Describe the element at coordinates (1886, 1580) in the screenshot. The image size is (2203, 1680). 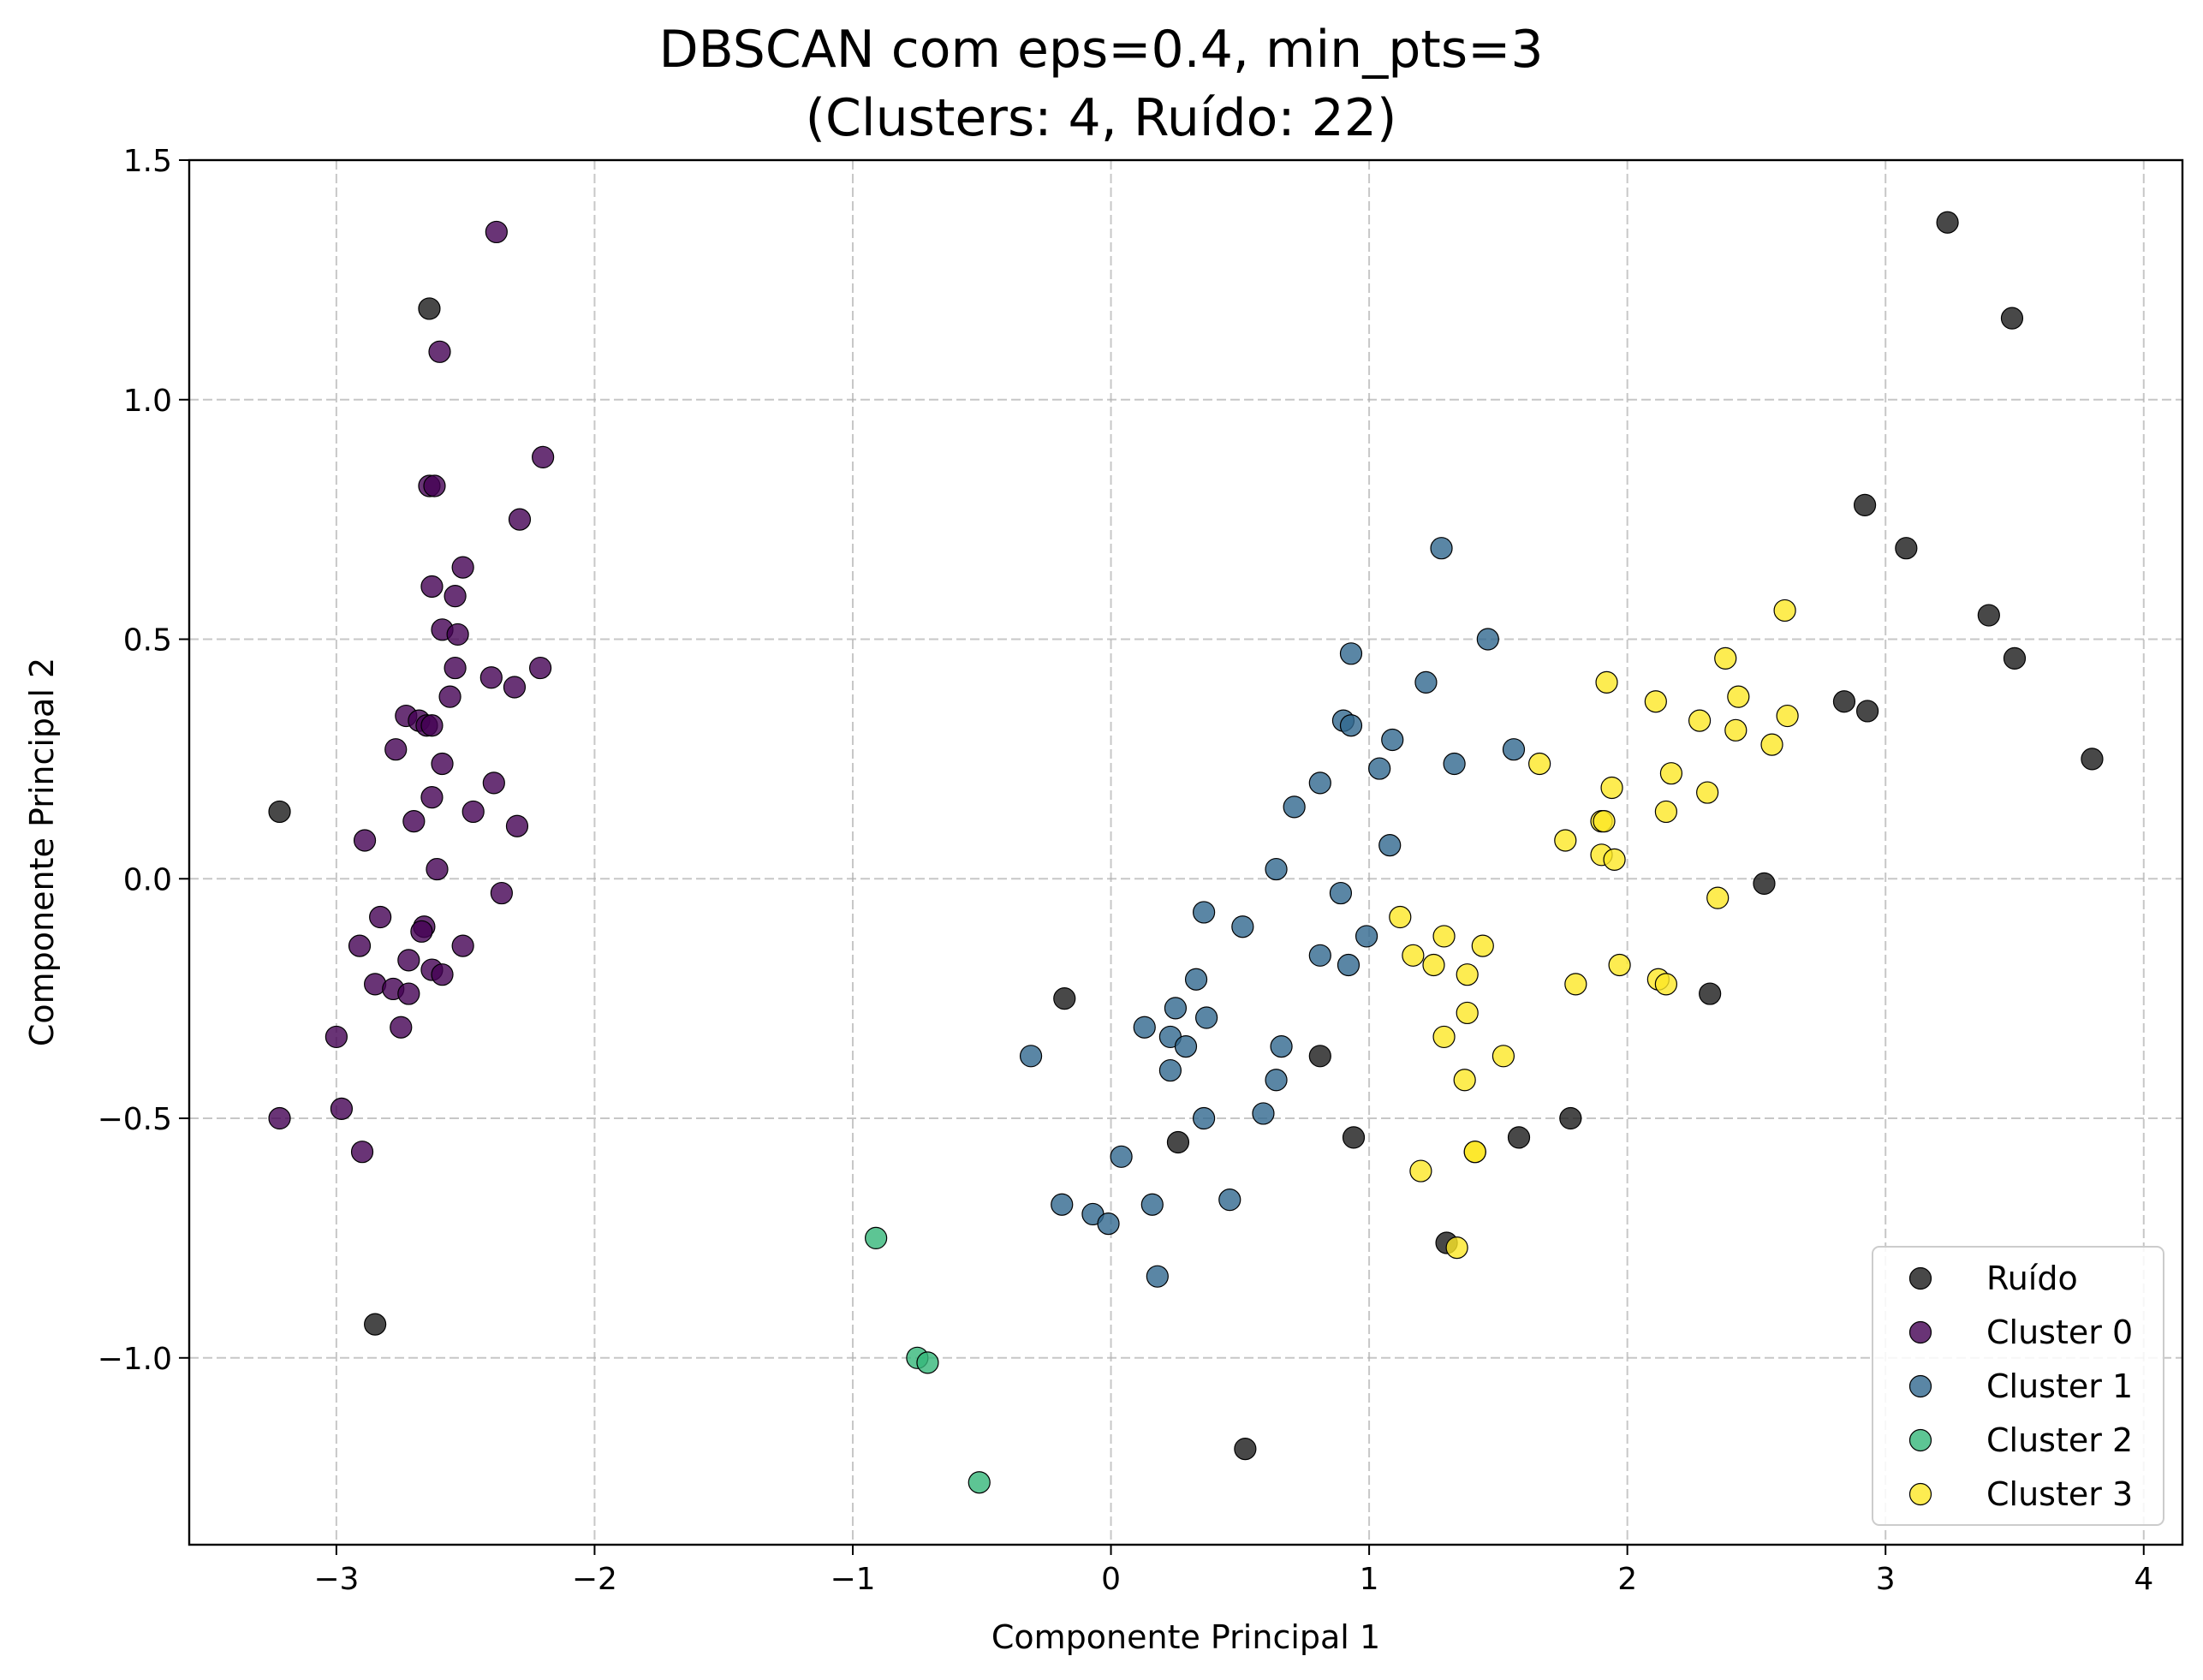
I see `x-tick-label: 3` at that location.